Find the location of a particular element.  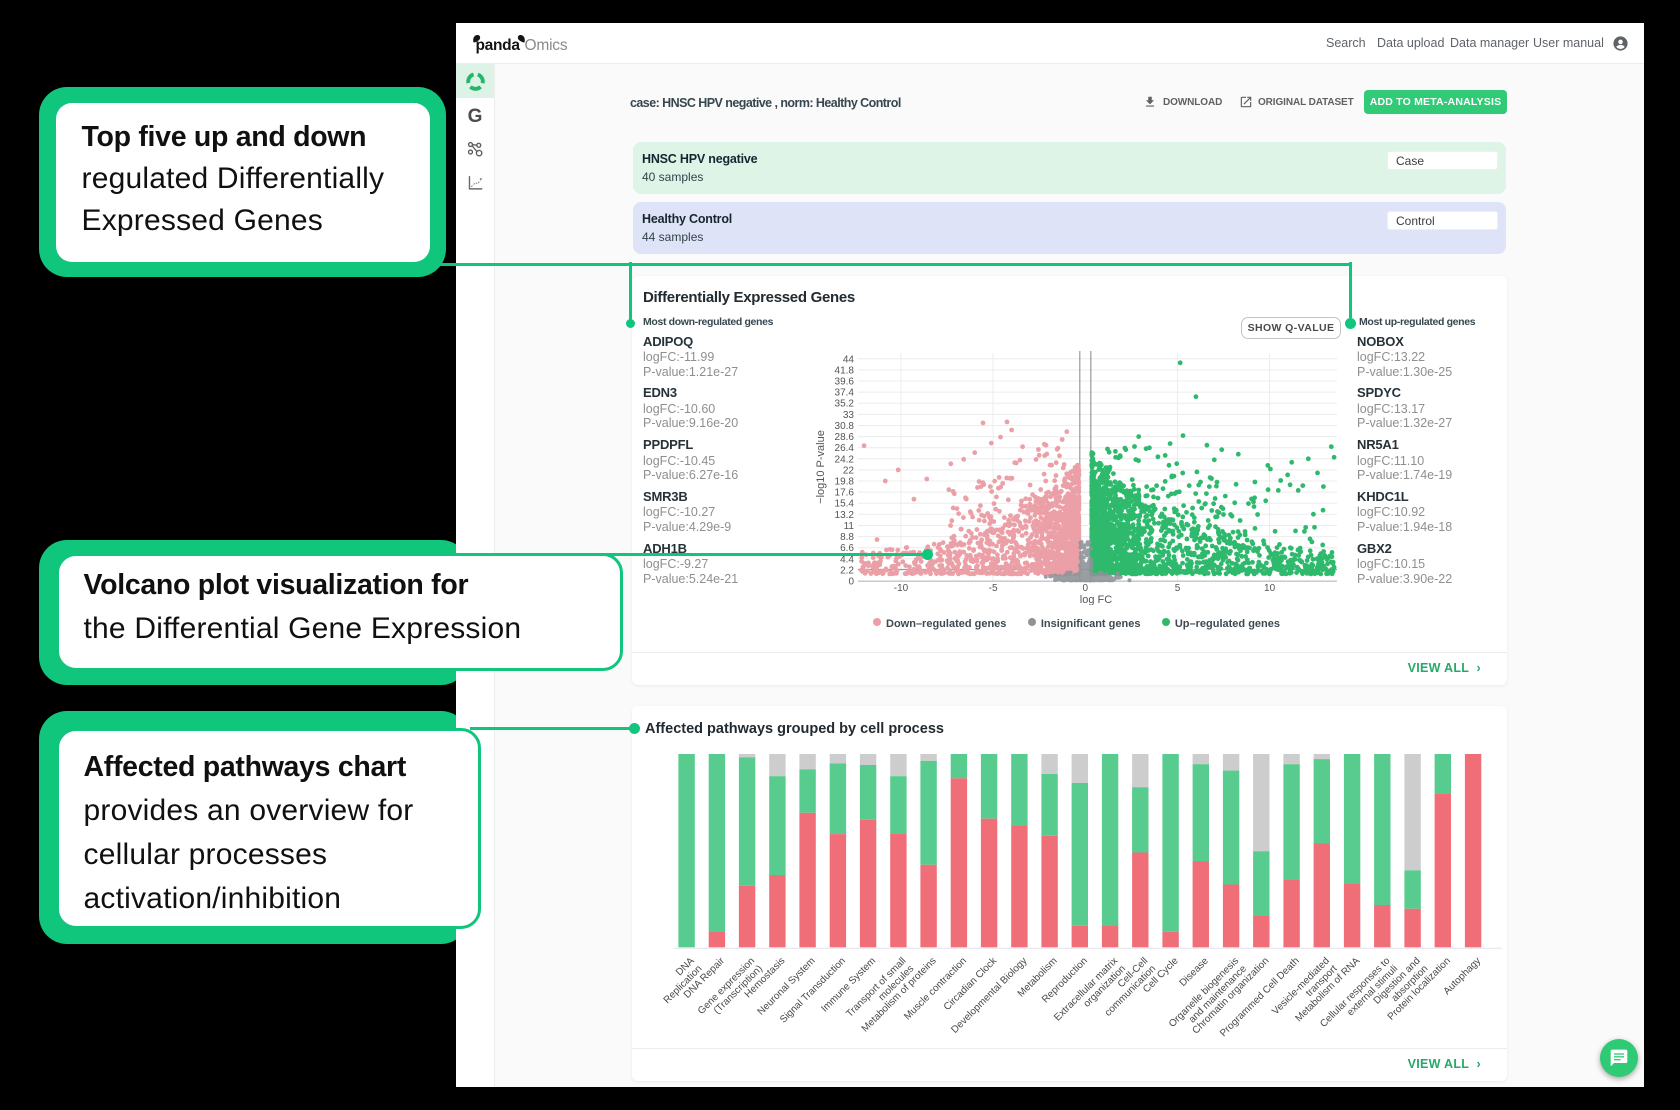

svg-text: 8.8 is located at coordinates (847, 537).